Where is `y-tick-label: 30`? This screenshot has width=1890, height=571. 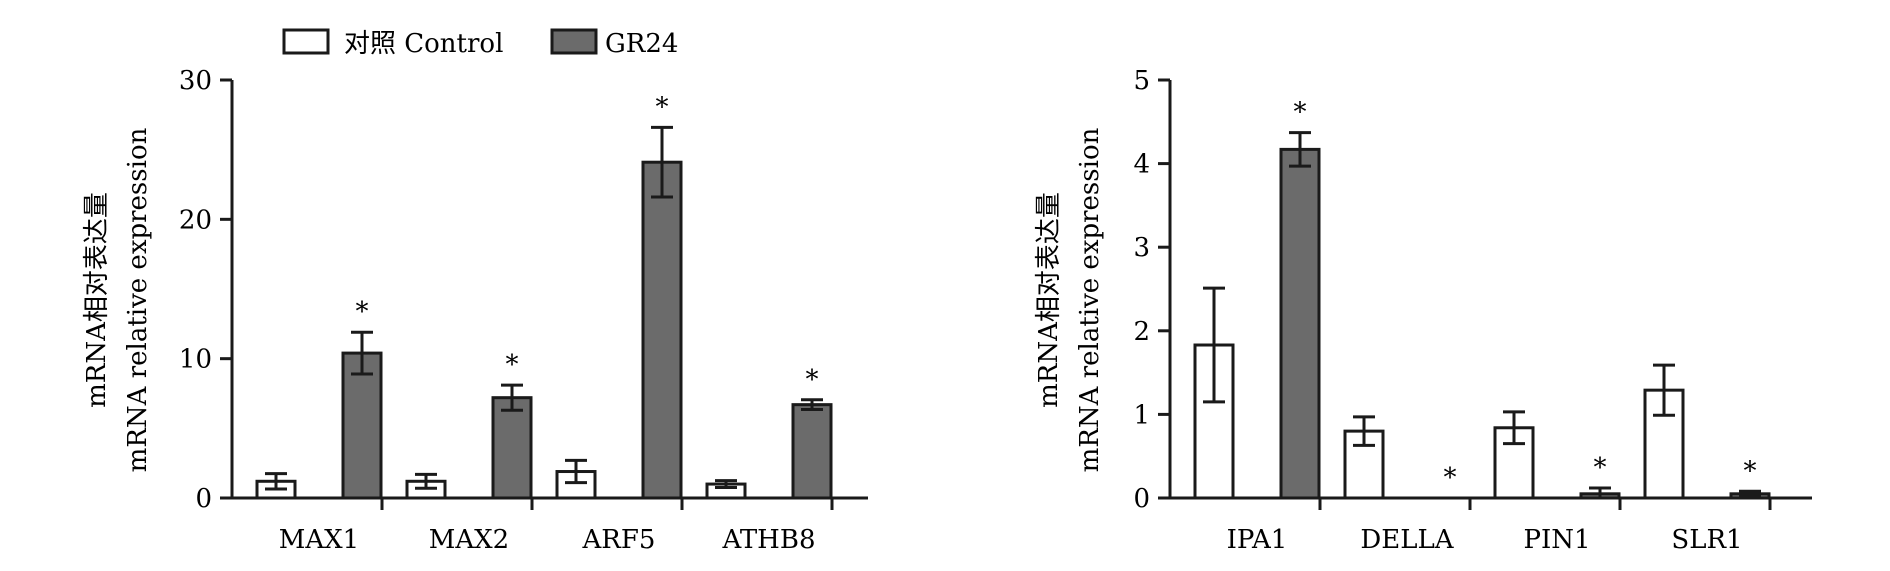 y-tick-label: 30 is located at coordinates (195, 81).